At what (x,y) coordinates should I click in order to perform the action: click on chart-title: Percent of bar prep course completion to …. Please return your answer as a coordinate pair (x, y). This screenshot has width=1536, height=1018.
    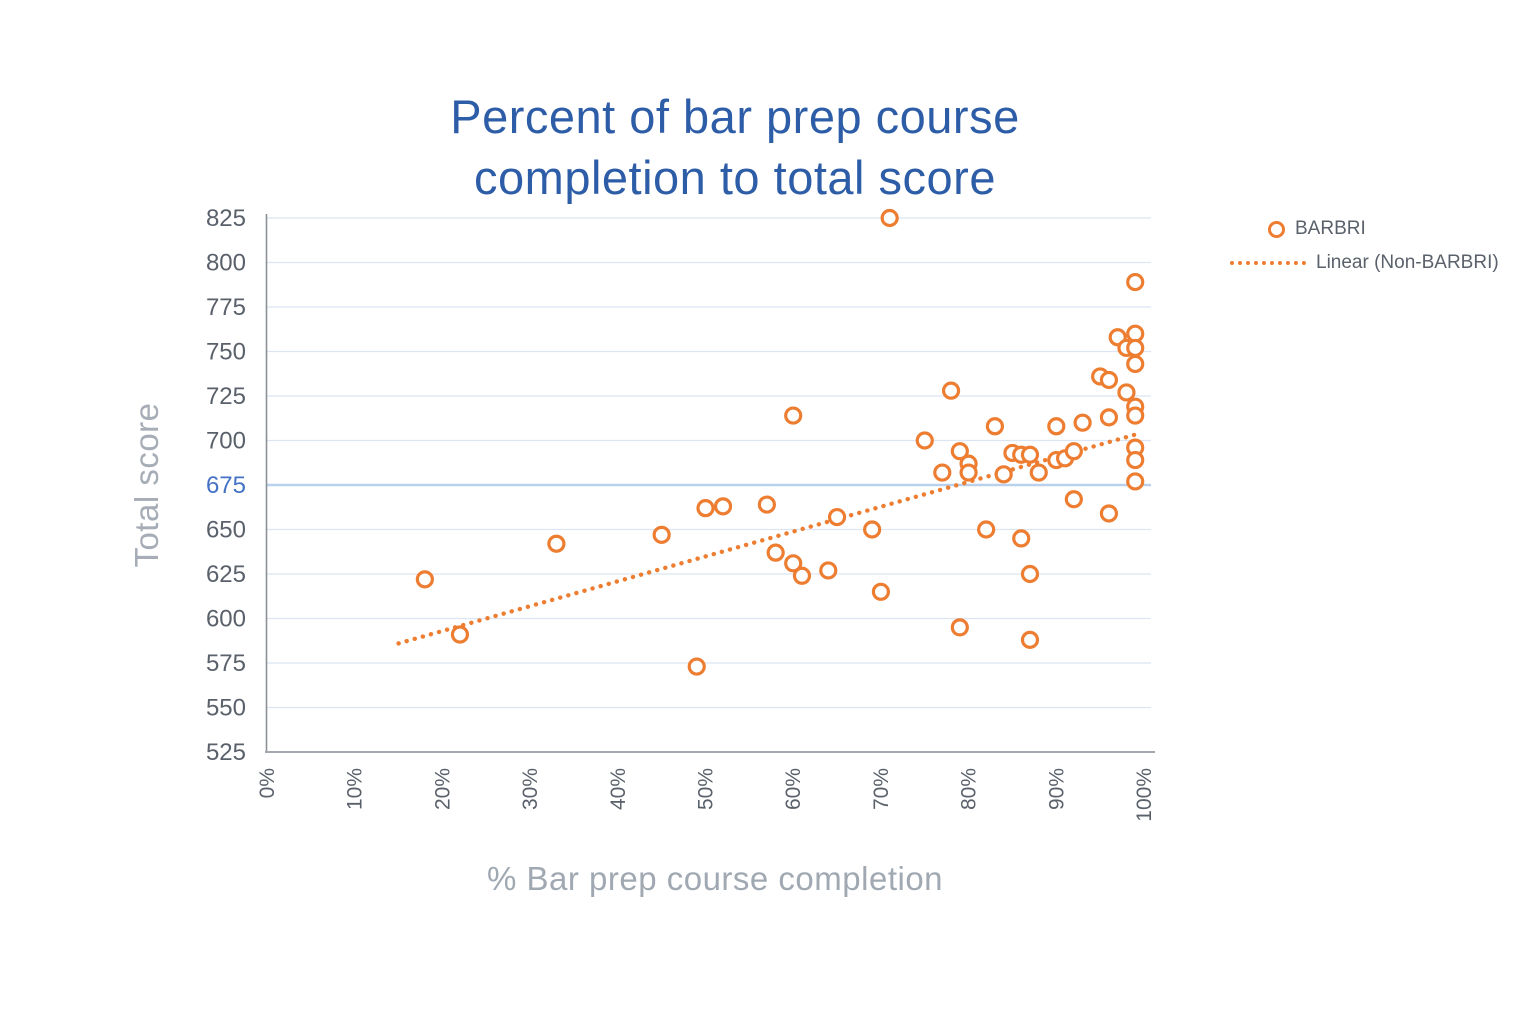
    Looking at the image, I should click on (735, 147).